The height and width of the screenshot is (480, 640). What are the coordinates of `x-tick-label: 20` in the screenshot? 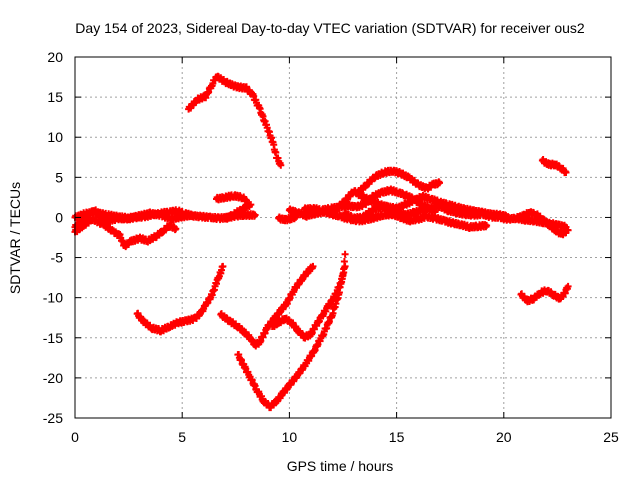 It's located at (504, 437).